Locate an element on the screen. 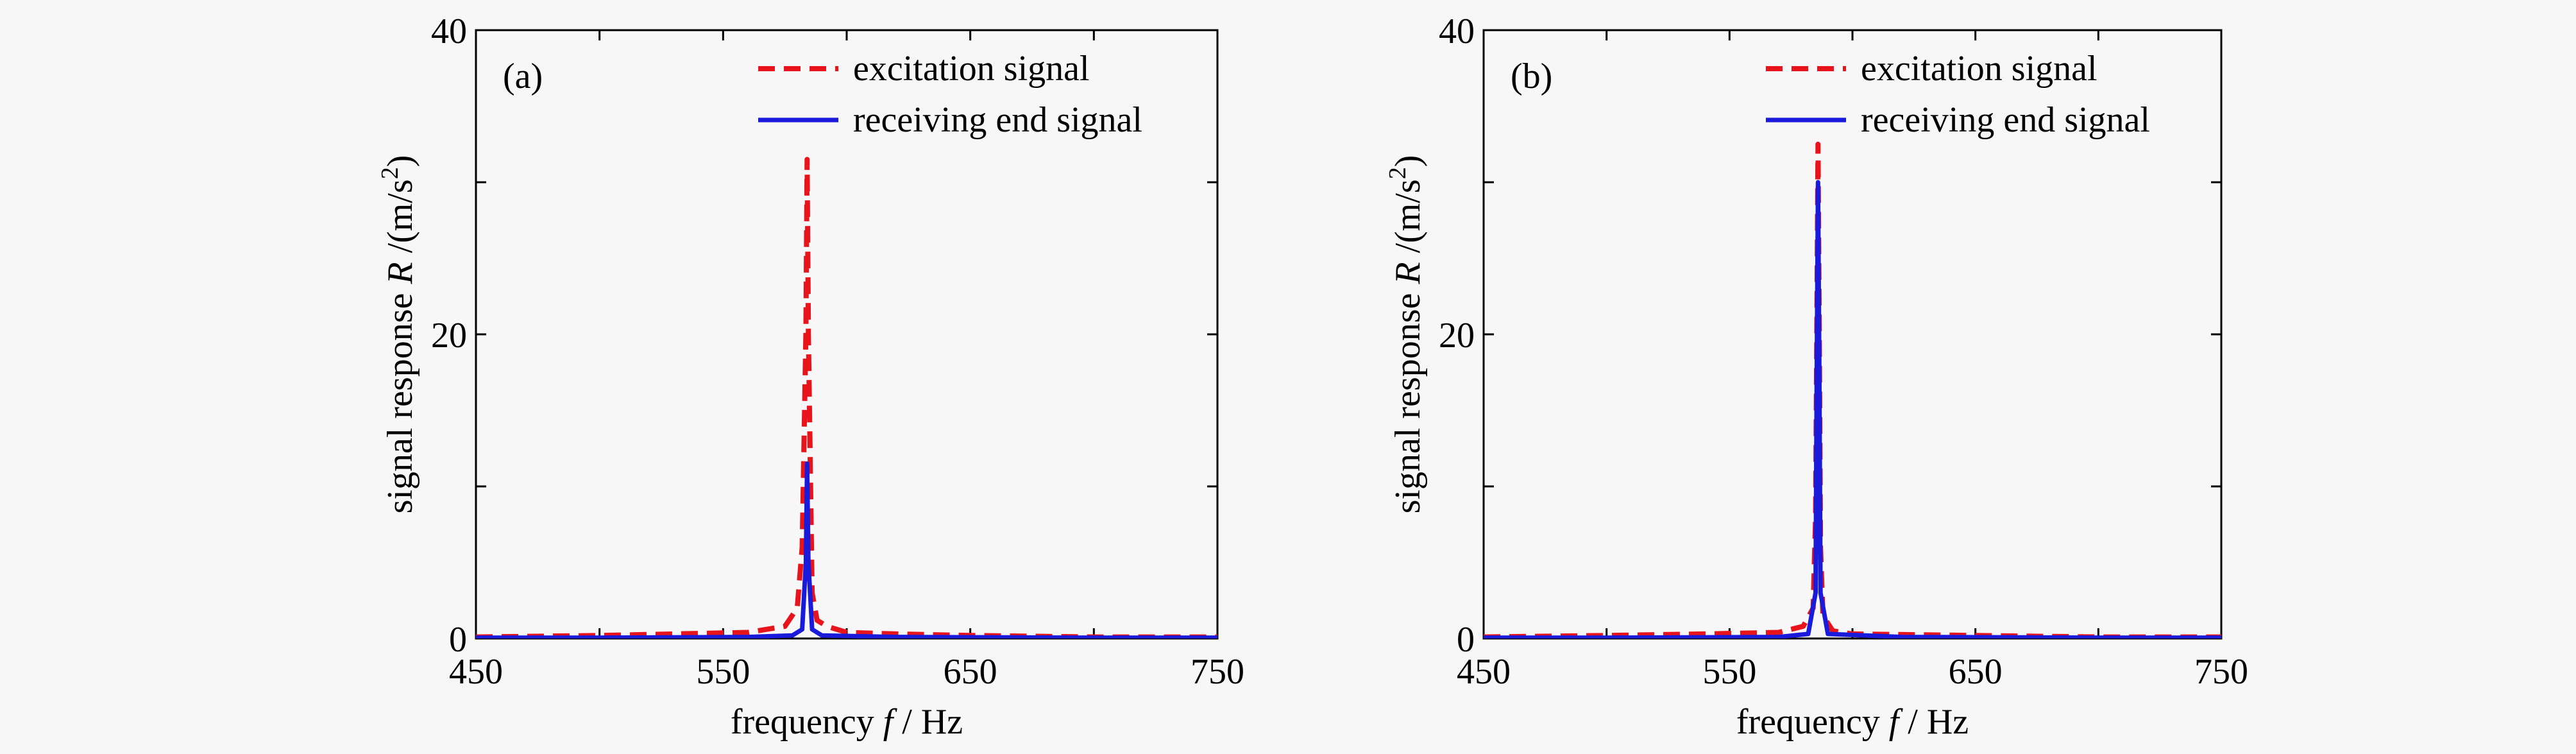 The height and width of the screenshot is (754, 2576). receiving-end-signal-line-a is located at coordinates (846, 549).